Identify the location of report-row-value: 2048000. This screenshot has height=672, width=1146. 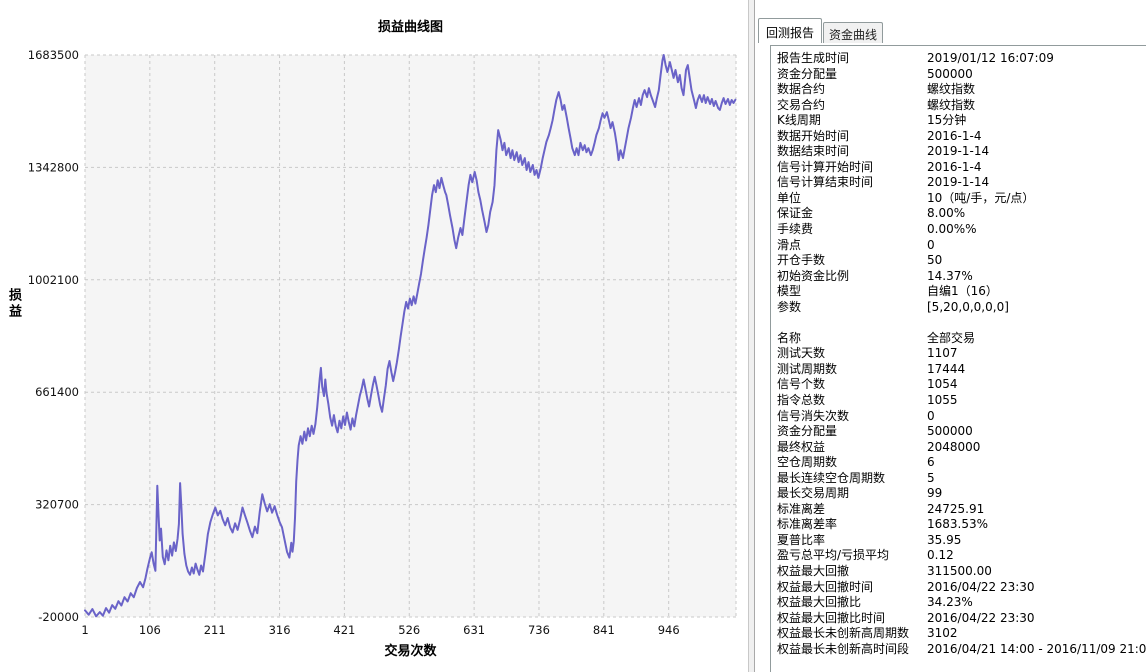
(954, 446).